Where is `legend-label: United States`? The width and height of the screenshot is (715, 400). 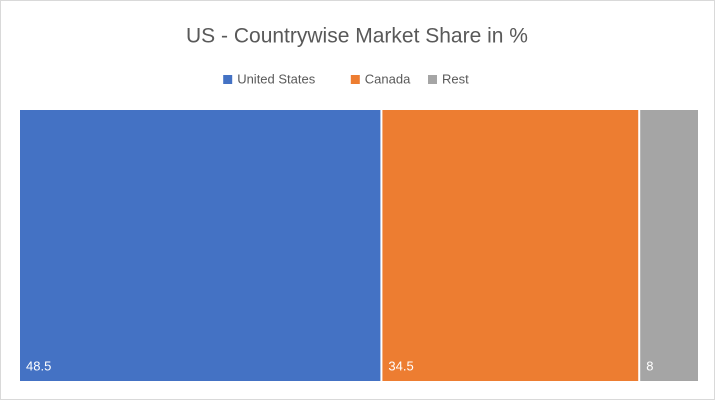
legend-label: United States is located at coordinates (276, 78).